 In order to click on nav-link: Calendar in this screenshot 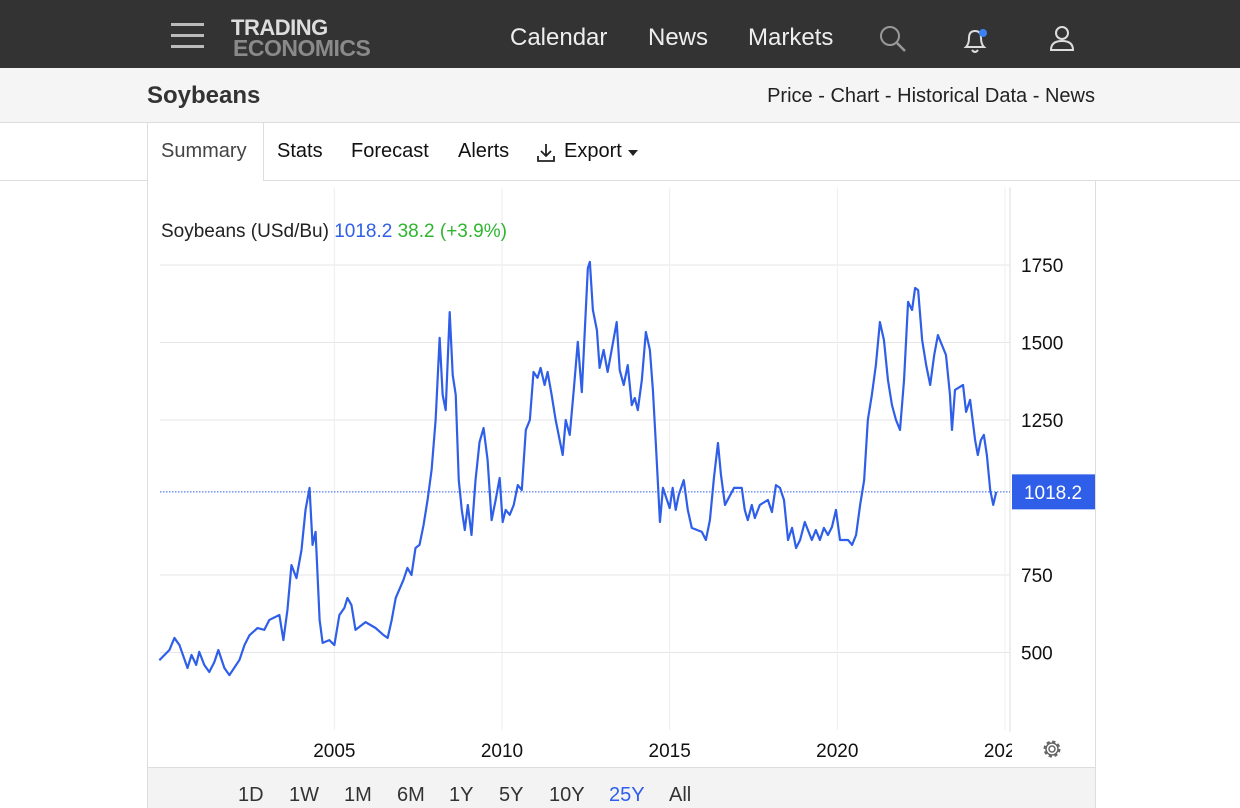, I will do `click(559, 37)`.